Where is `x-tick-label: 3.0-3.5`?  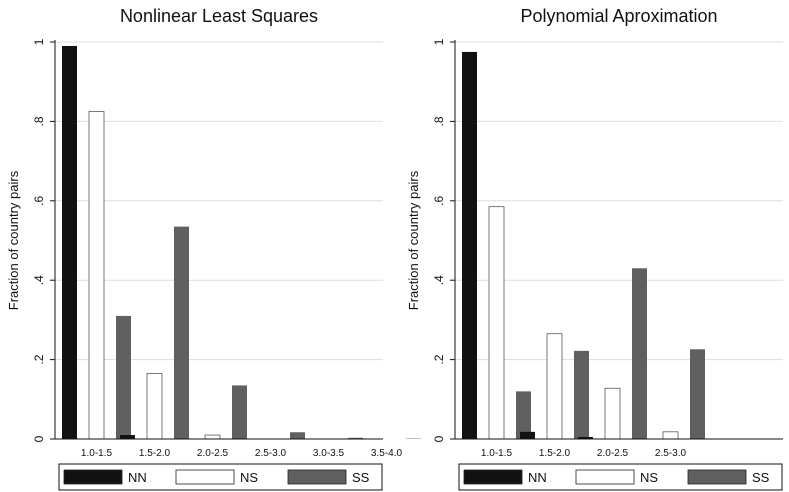 x-tick-label: 3.0-3.5 is located at coordinates (329, 453).